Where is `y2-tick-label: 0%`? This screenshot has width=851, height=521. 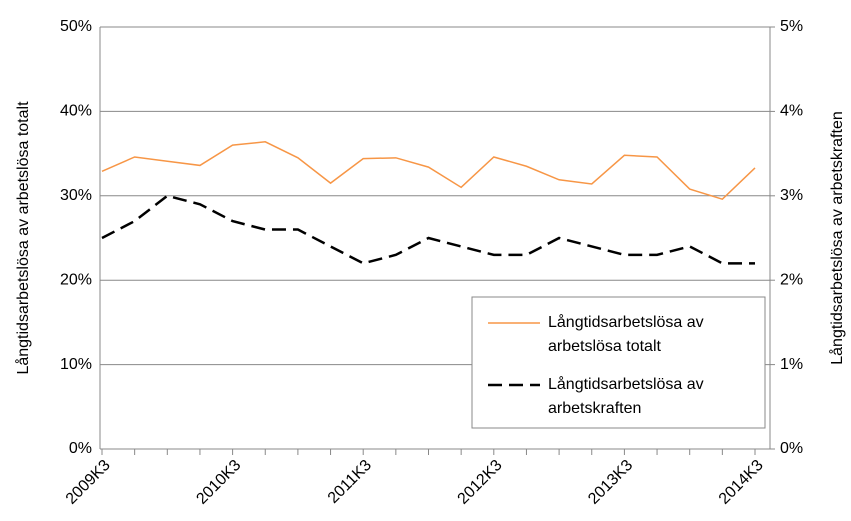
y2-tick-label: 0% is located at coordinates (791, 448).